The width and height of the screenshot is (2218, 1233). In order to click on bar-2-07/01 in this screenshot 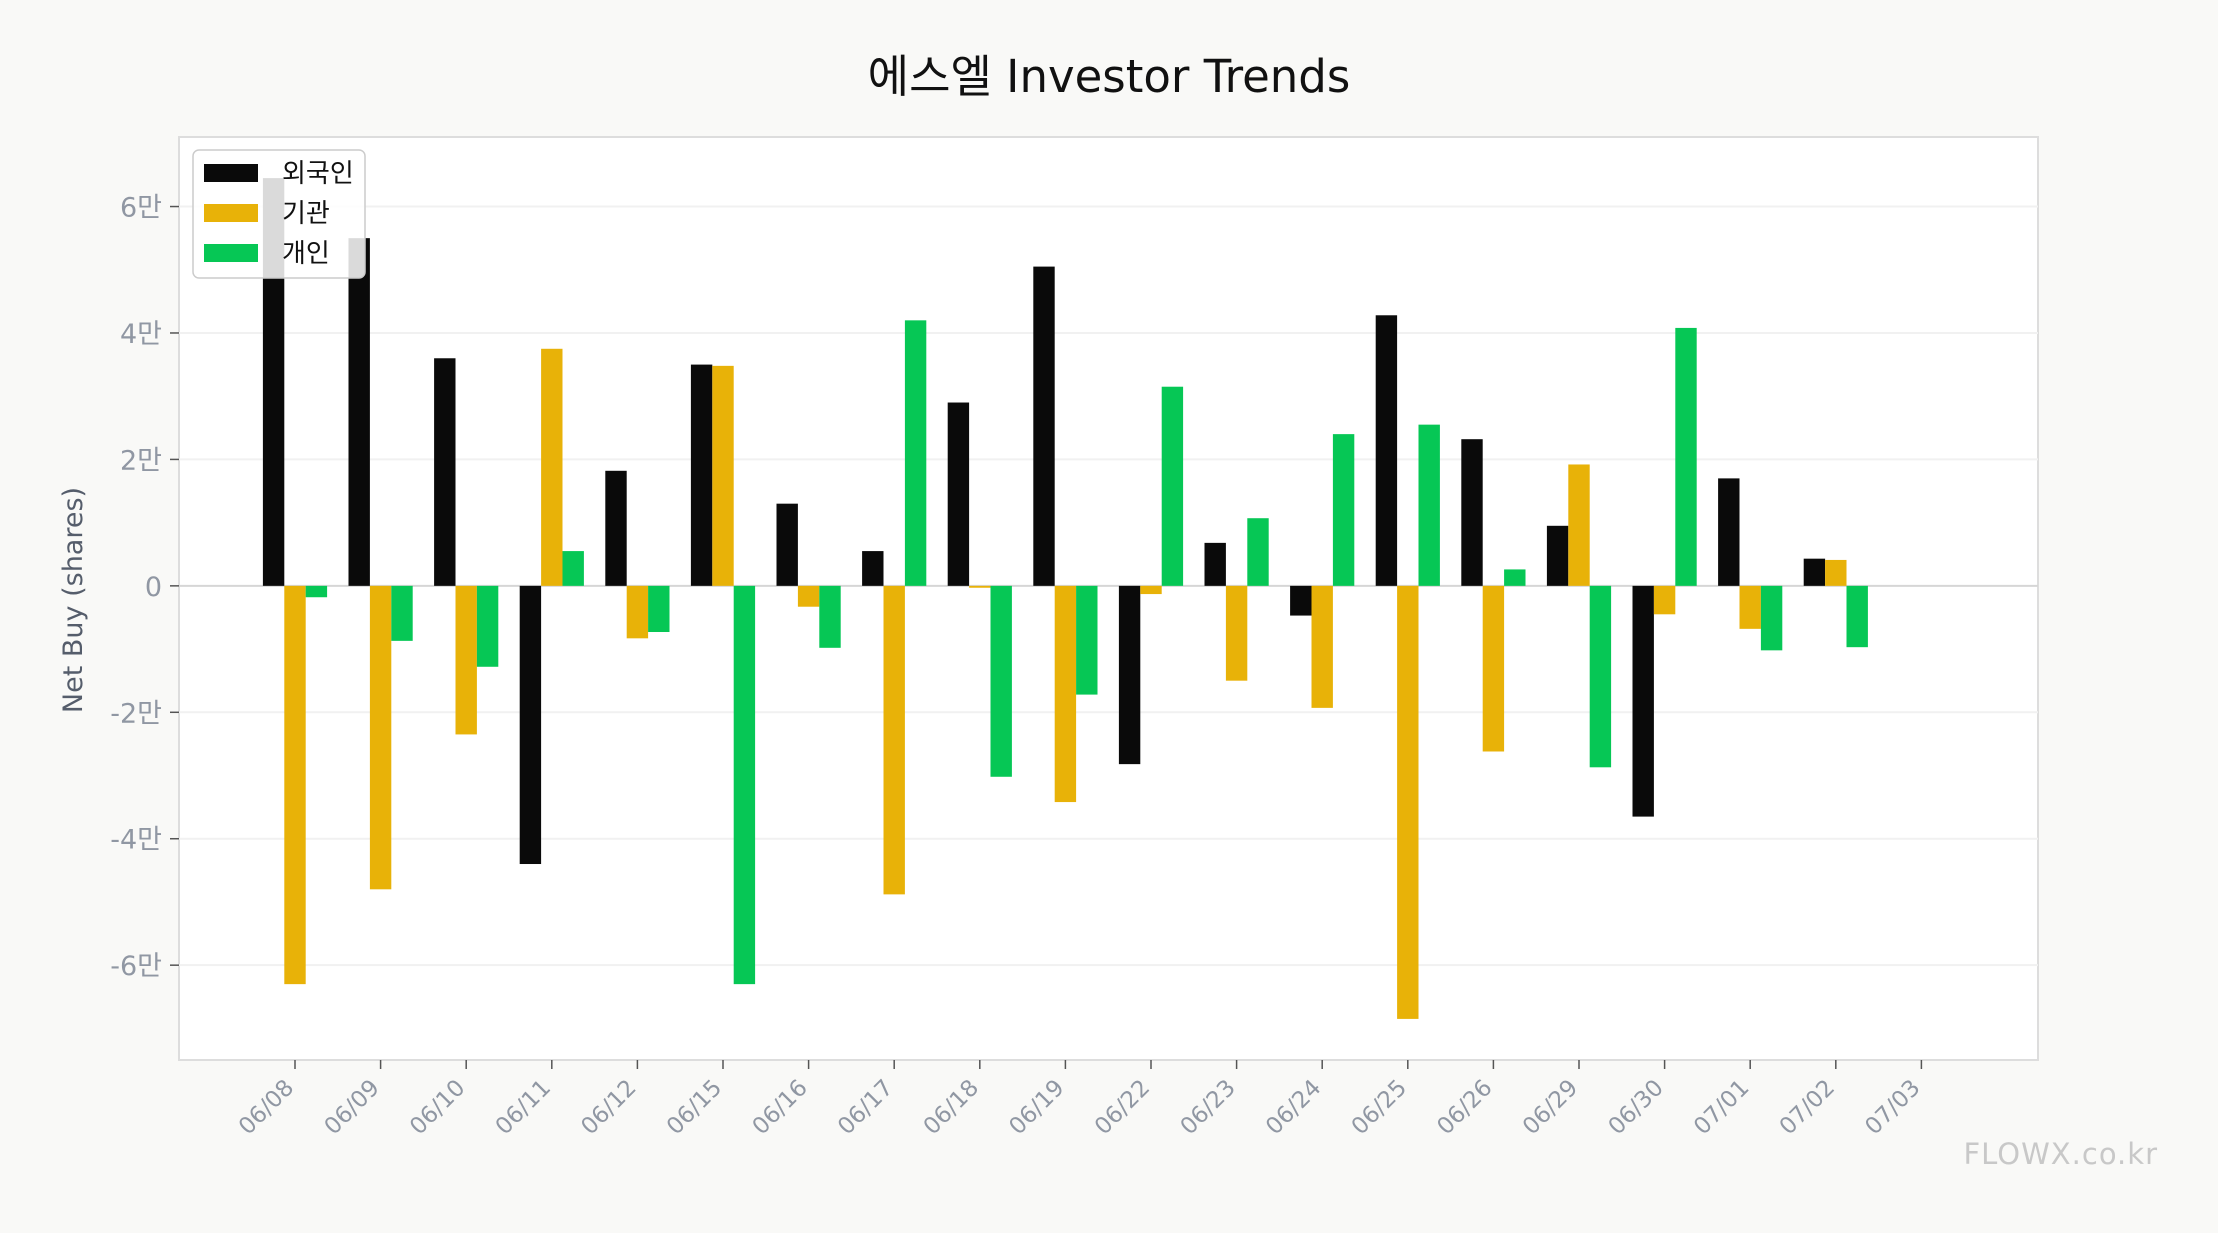, I will do `click(1750, 607)`.